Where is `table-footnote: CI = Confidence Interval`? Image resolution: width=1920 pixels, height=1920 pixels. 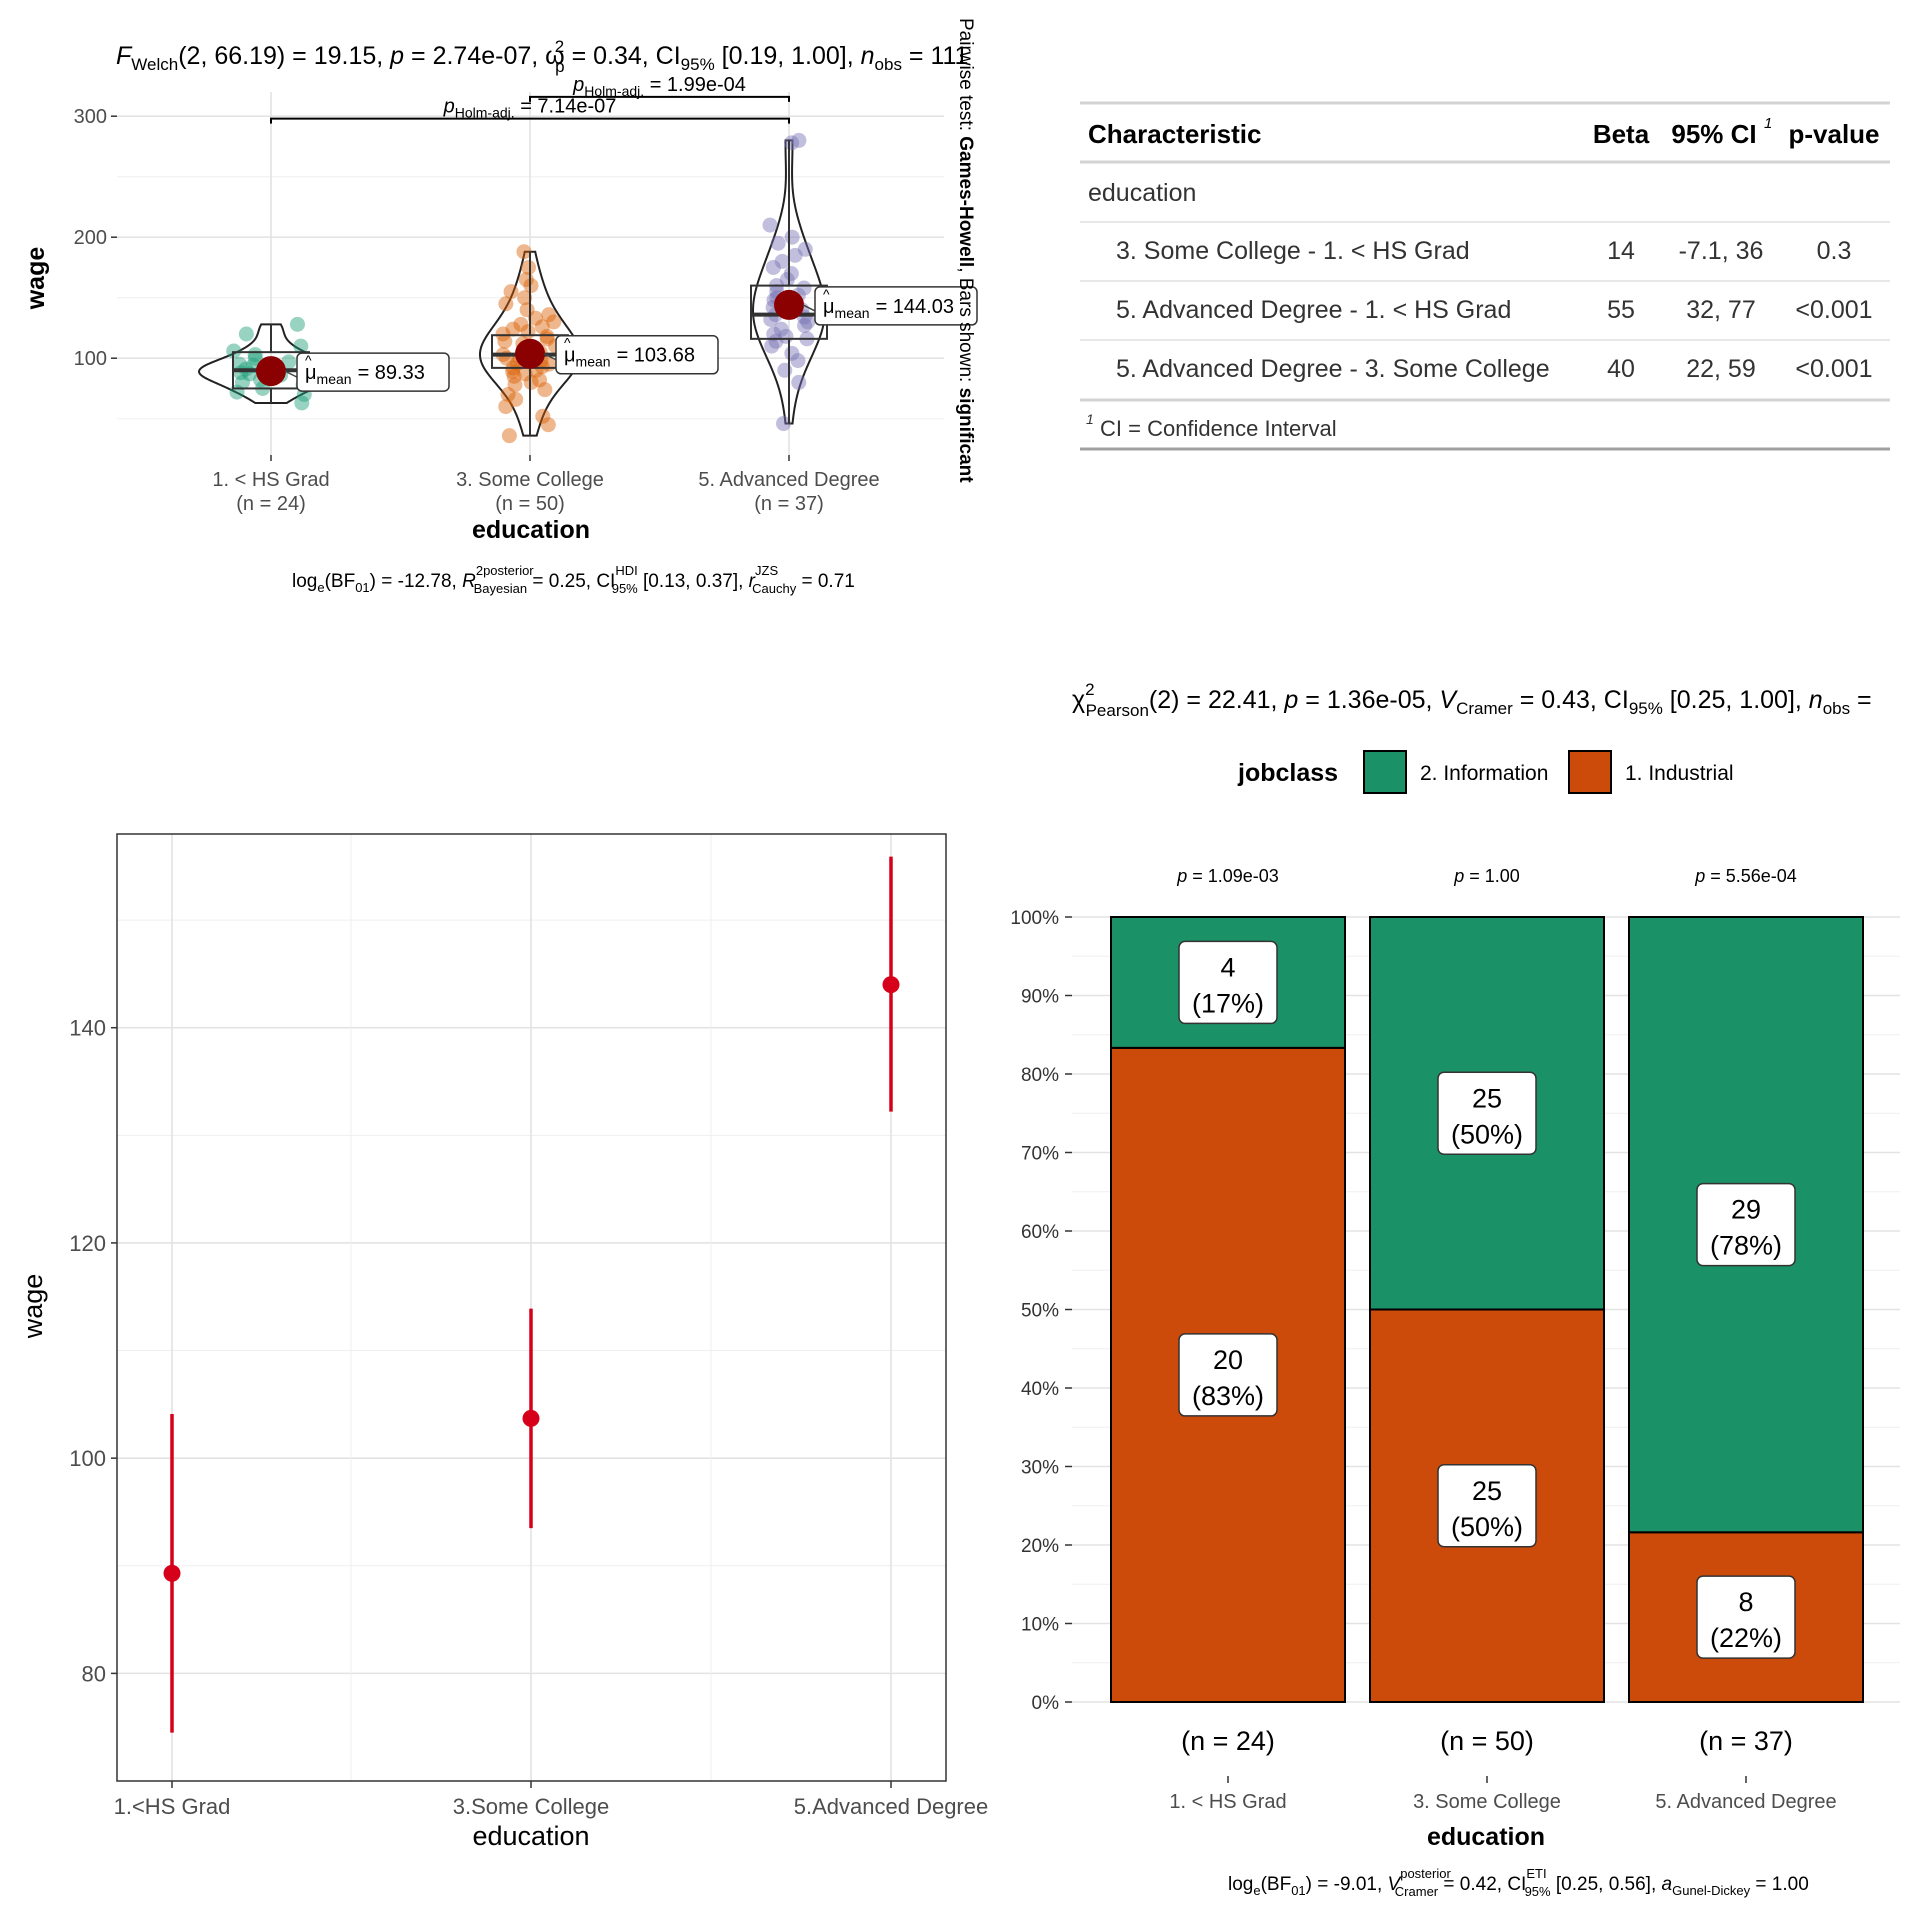 table-footnote: CI = Confidence Interval is located at coordinates (1218, 428).